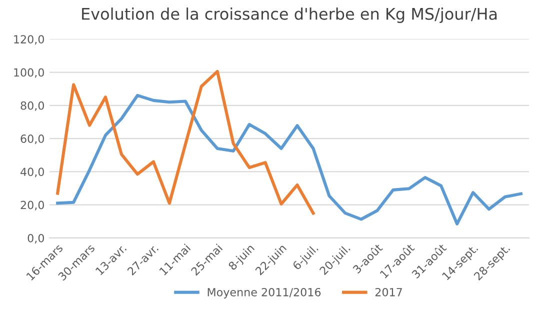 This screenshot has height=326, width=551. Describe the element at coordinates (29, 40) in the screenshot. I see `y-tick-label: 120,0` at that location.